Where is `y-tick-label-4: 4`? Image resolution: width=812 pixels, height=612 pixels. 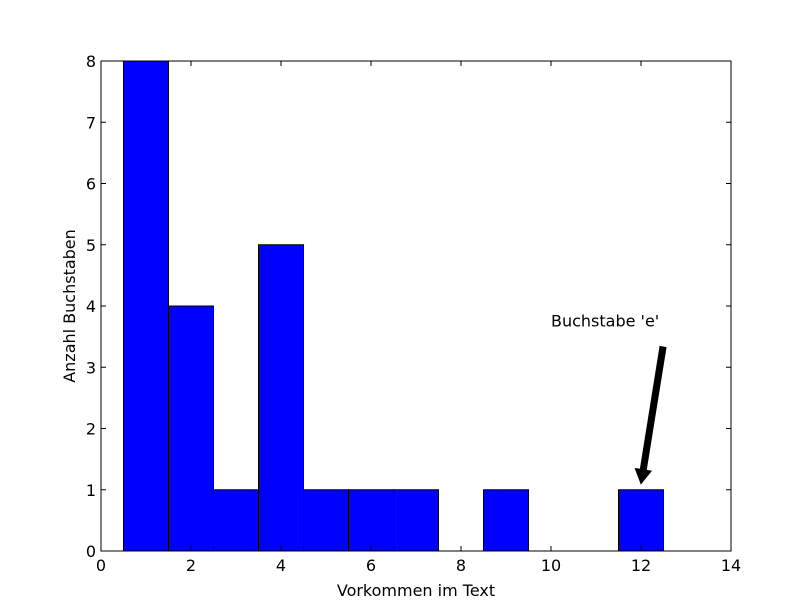
y-tick-label-4: 4 is located at coordinates (91, 306).